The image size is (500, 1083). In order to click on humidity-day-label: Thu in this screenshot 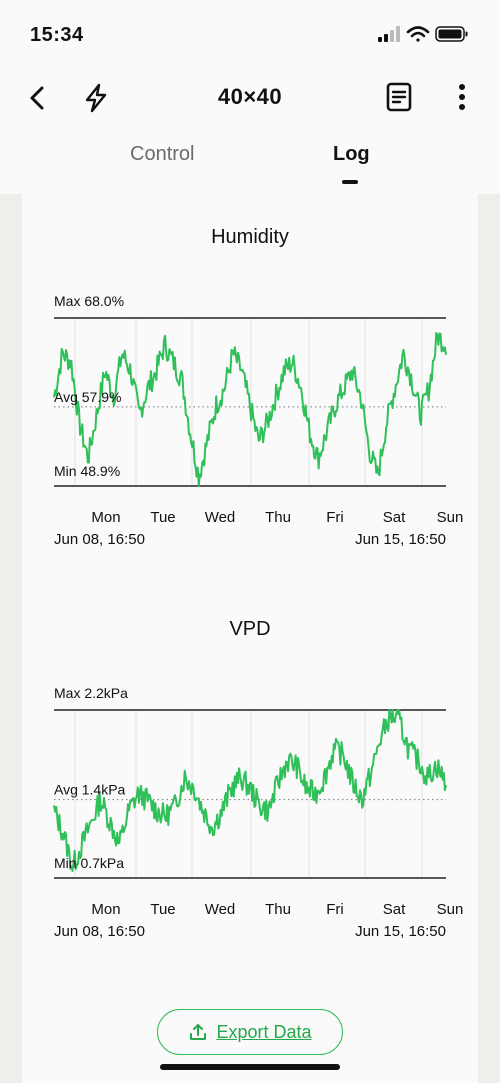, I will do `click(278, 517)`.